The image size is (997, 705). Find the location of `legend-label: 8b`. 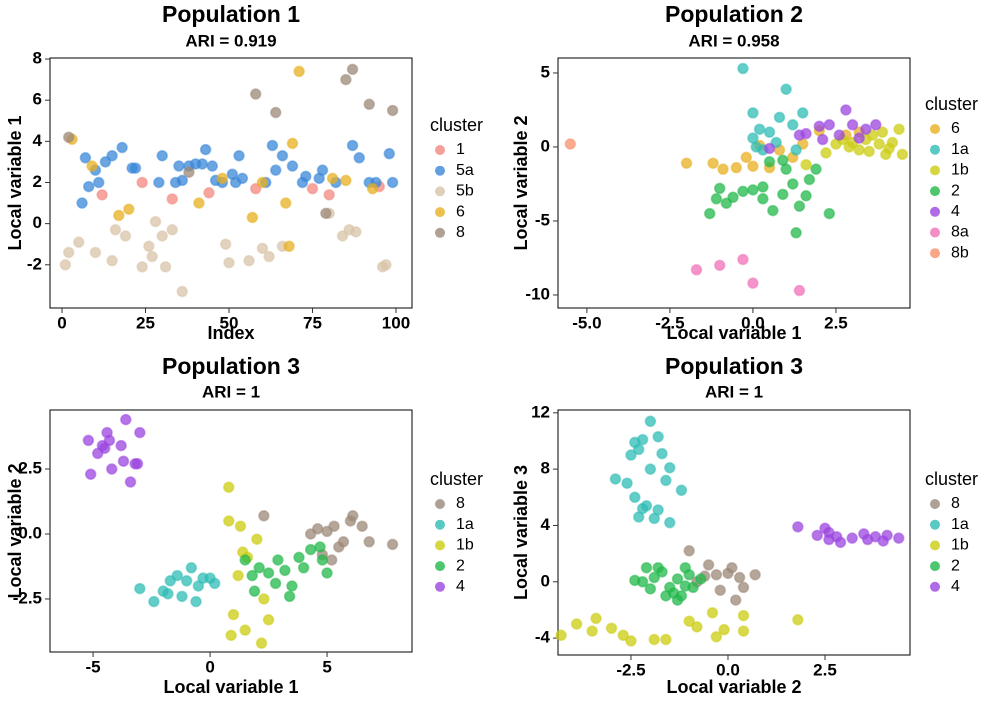

legend-label: 8b is located at coordinates (960, 252).